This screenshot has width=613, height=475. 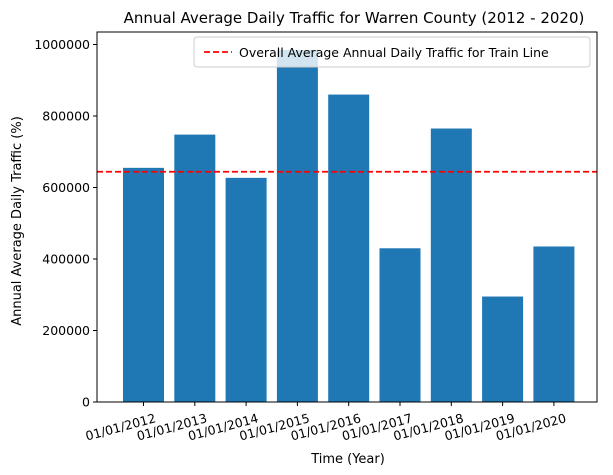 What do you see at coordinates (451, 265) in the screenshot?
I see `bar-01-01-2018` at bounding box center [451, 265].